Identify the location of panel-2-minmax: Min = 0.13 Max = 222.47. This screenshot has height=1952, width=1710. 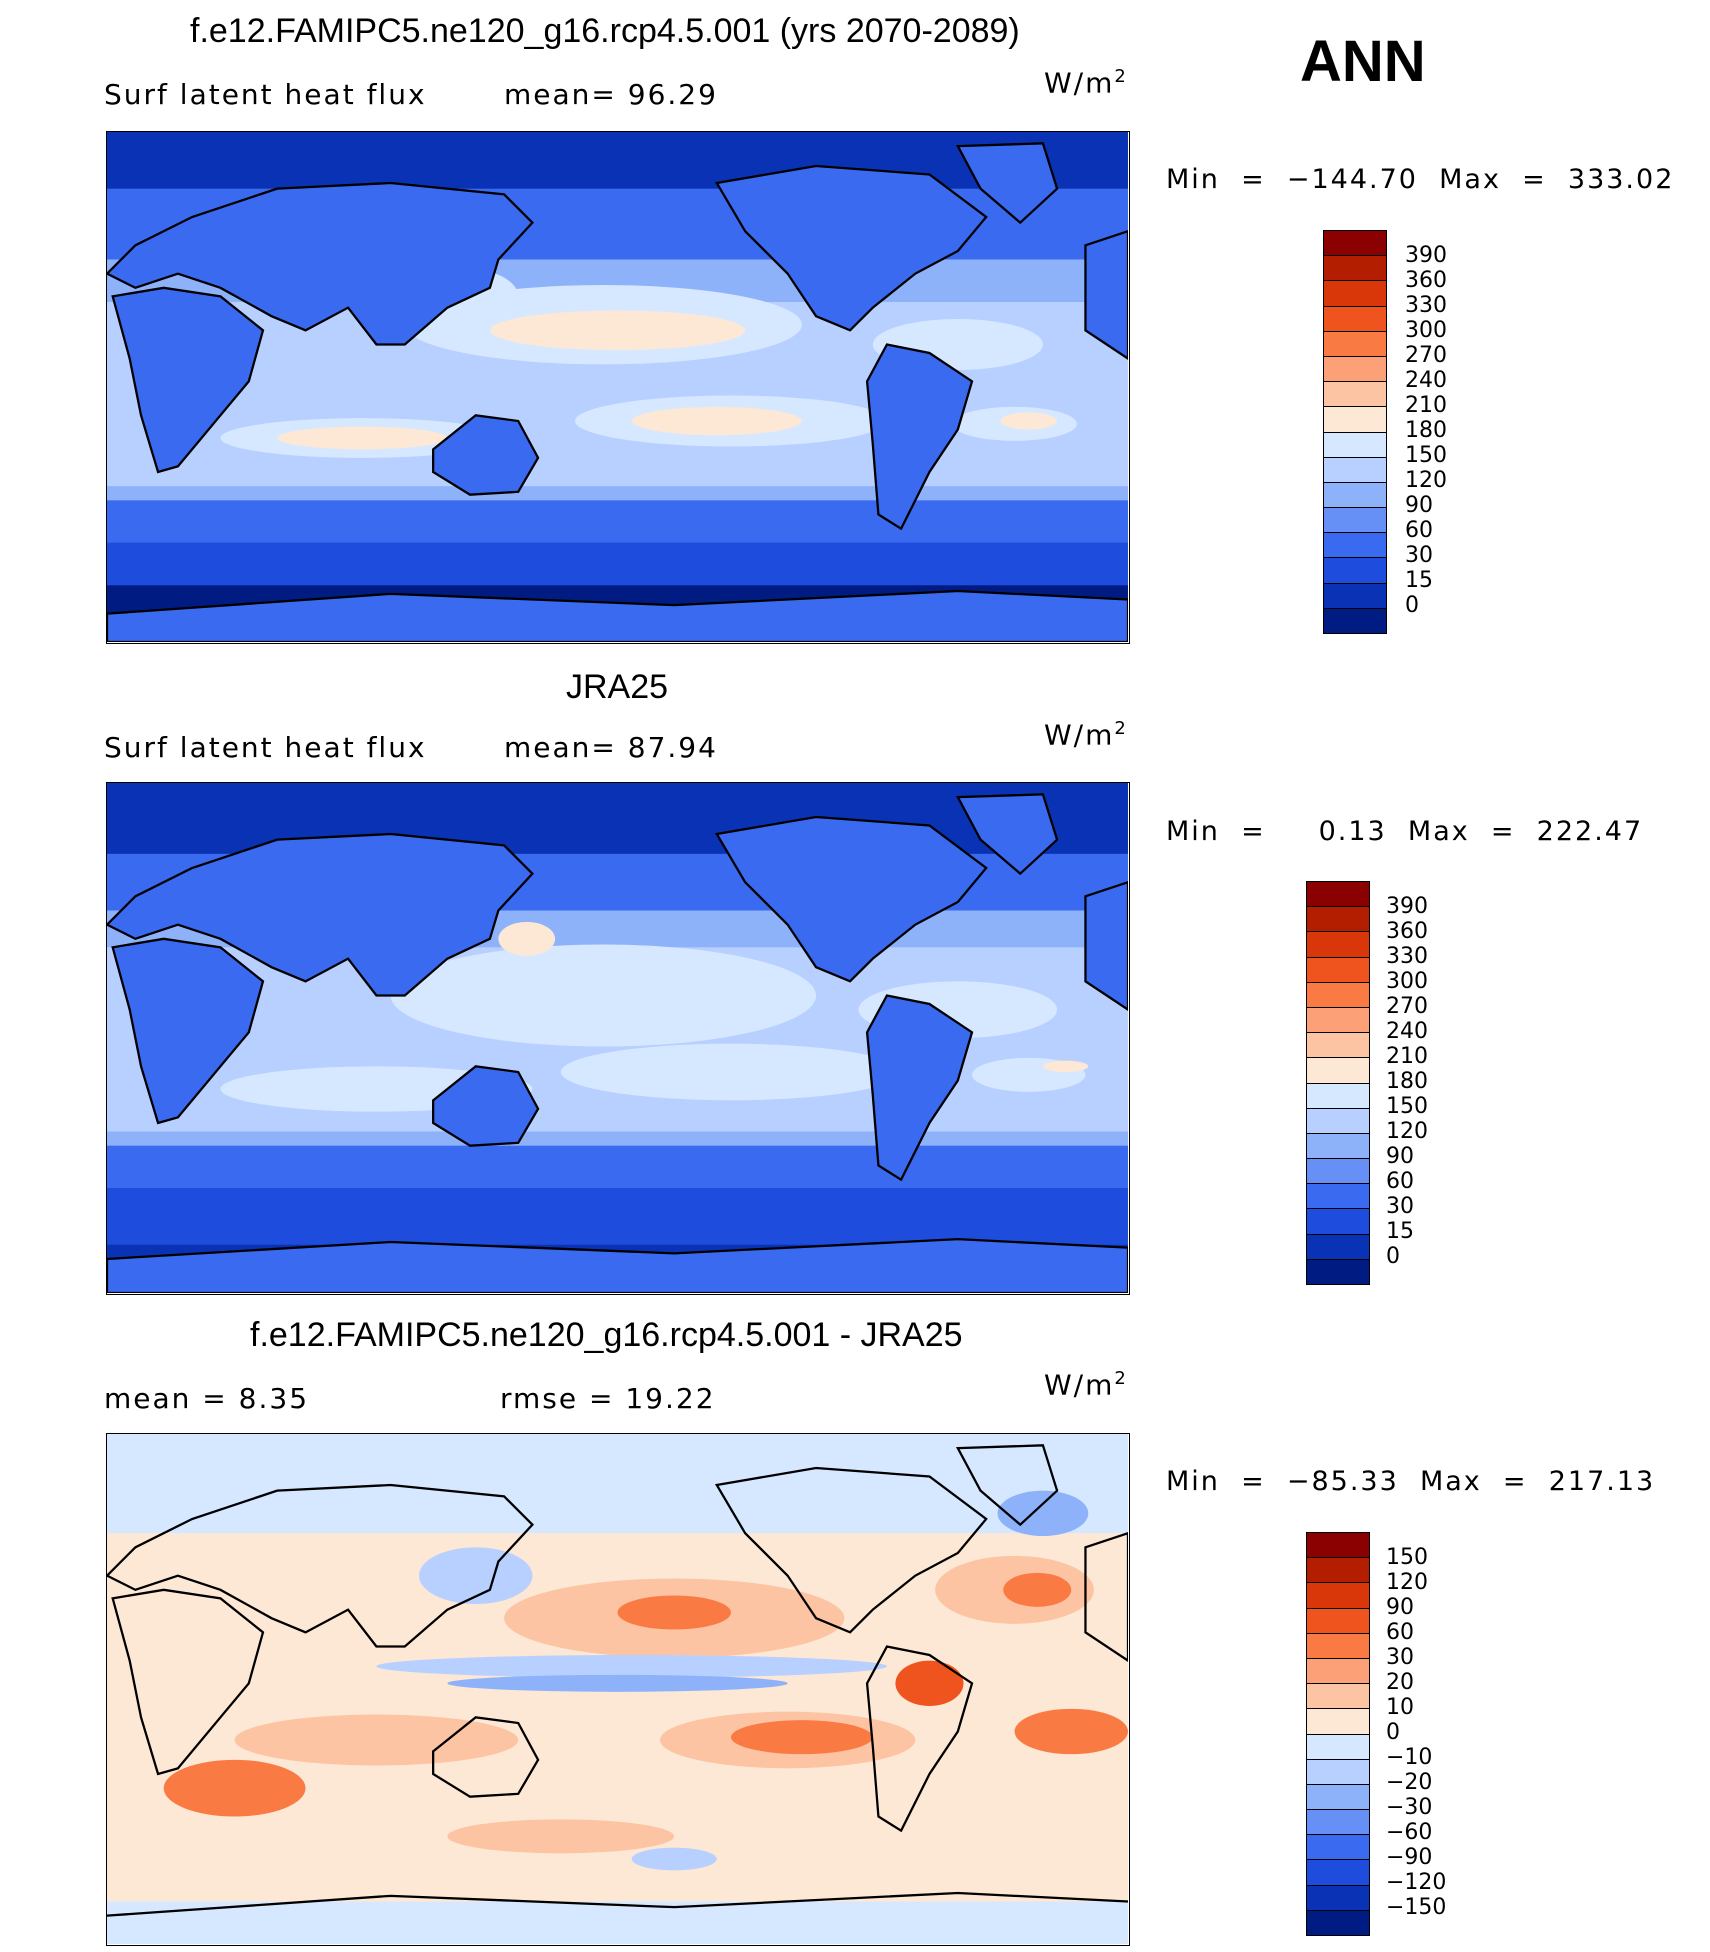
(1405, 831).